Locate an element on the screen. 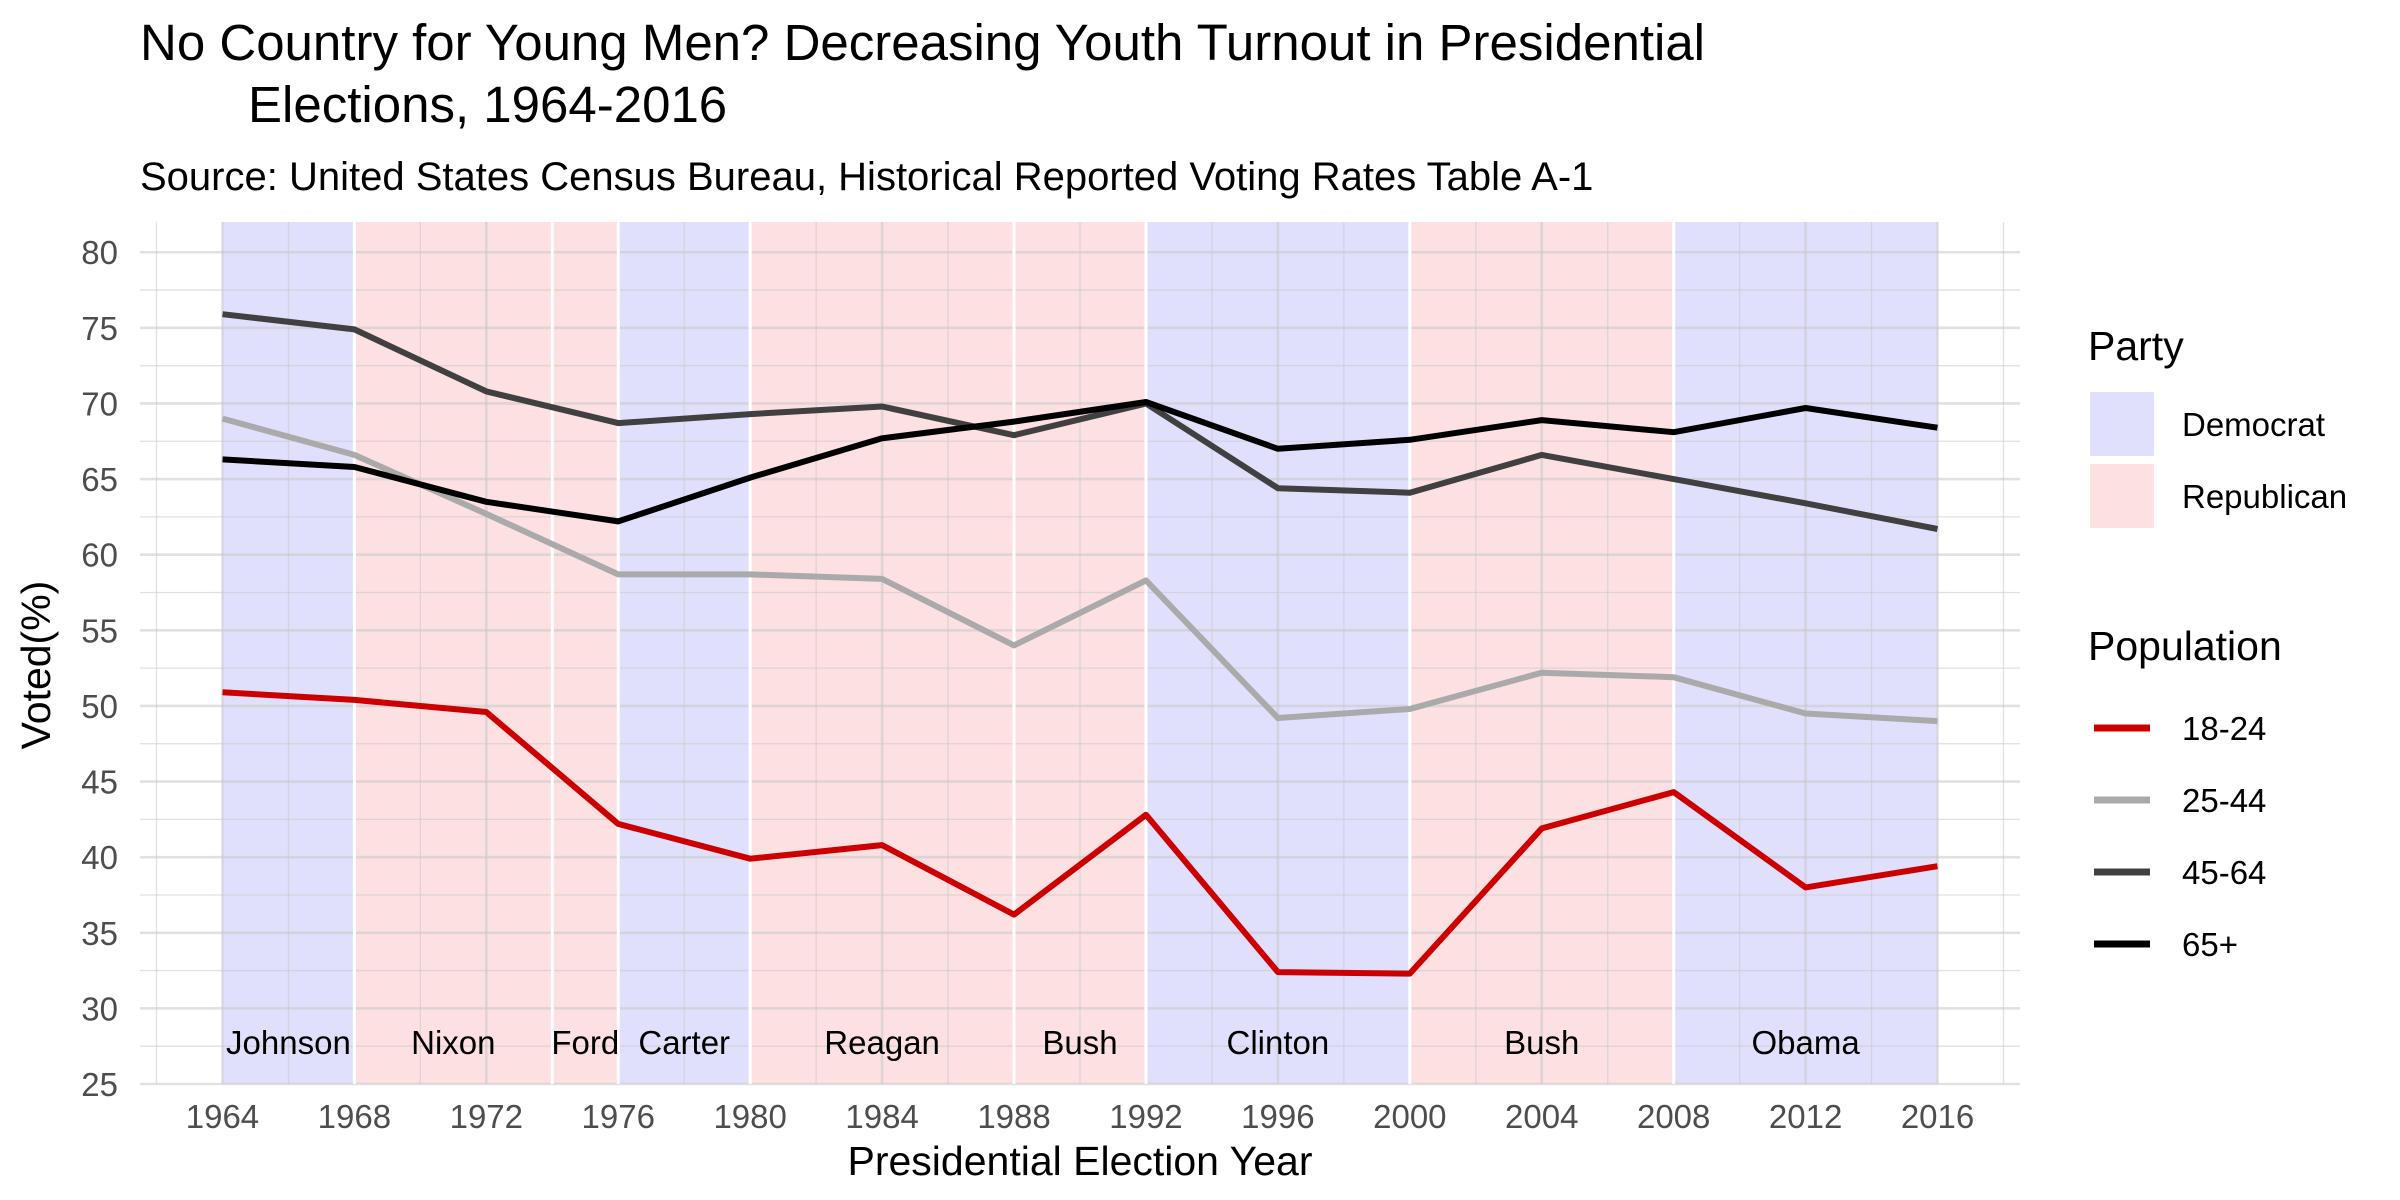  legend-key-republican is located at coordinates (2122, 496).